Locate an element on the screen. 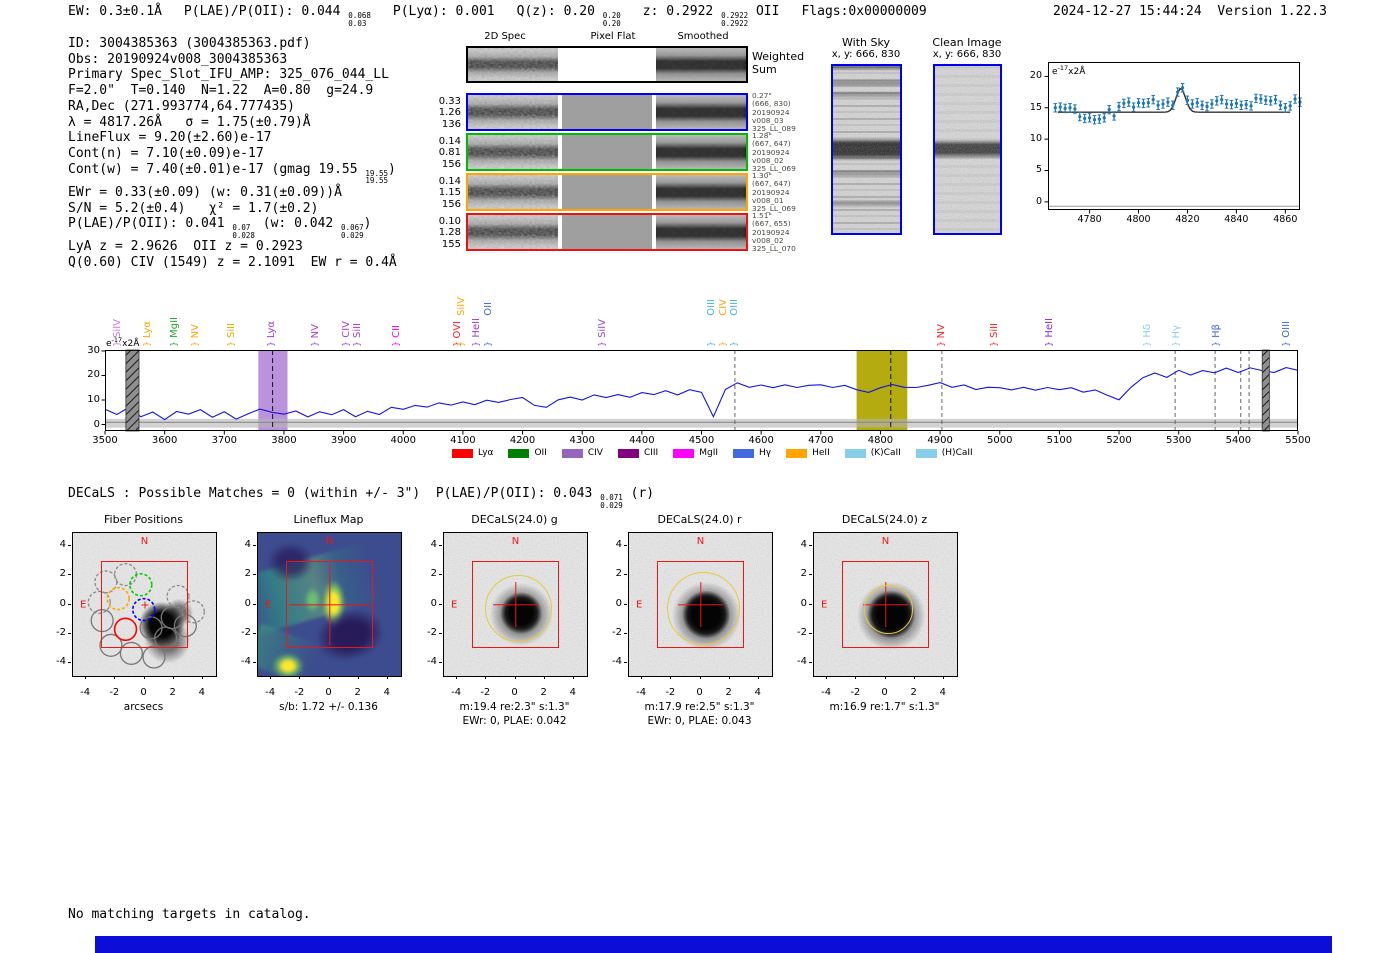  spectral-line-label: Hδ is located at coordinates (1148, 331).